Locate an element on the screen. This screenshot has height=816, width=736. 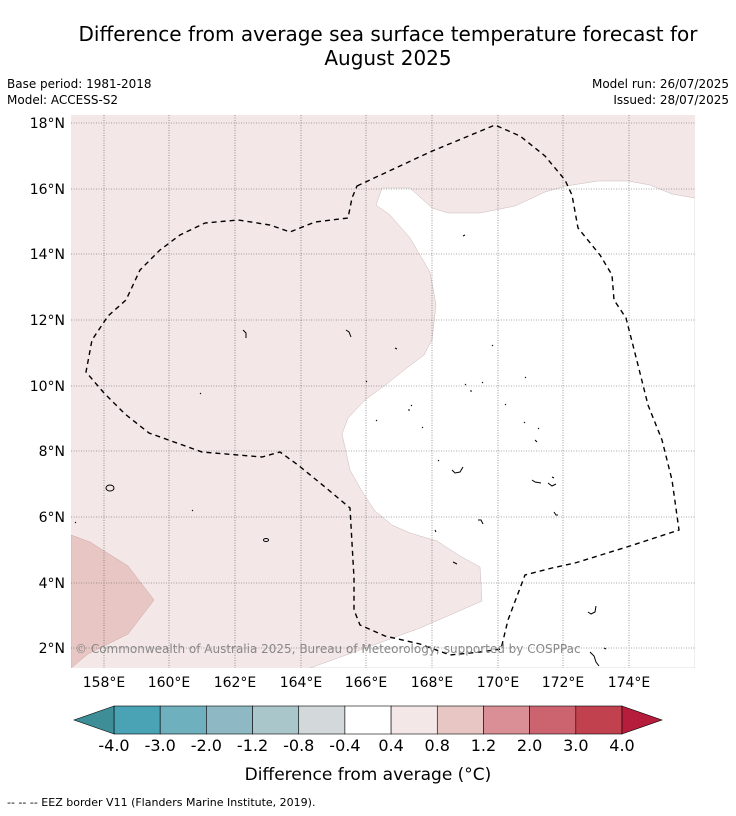
colorbar-tick-label: -1.2 is located at coordinates (252, 745).